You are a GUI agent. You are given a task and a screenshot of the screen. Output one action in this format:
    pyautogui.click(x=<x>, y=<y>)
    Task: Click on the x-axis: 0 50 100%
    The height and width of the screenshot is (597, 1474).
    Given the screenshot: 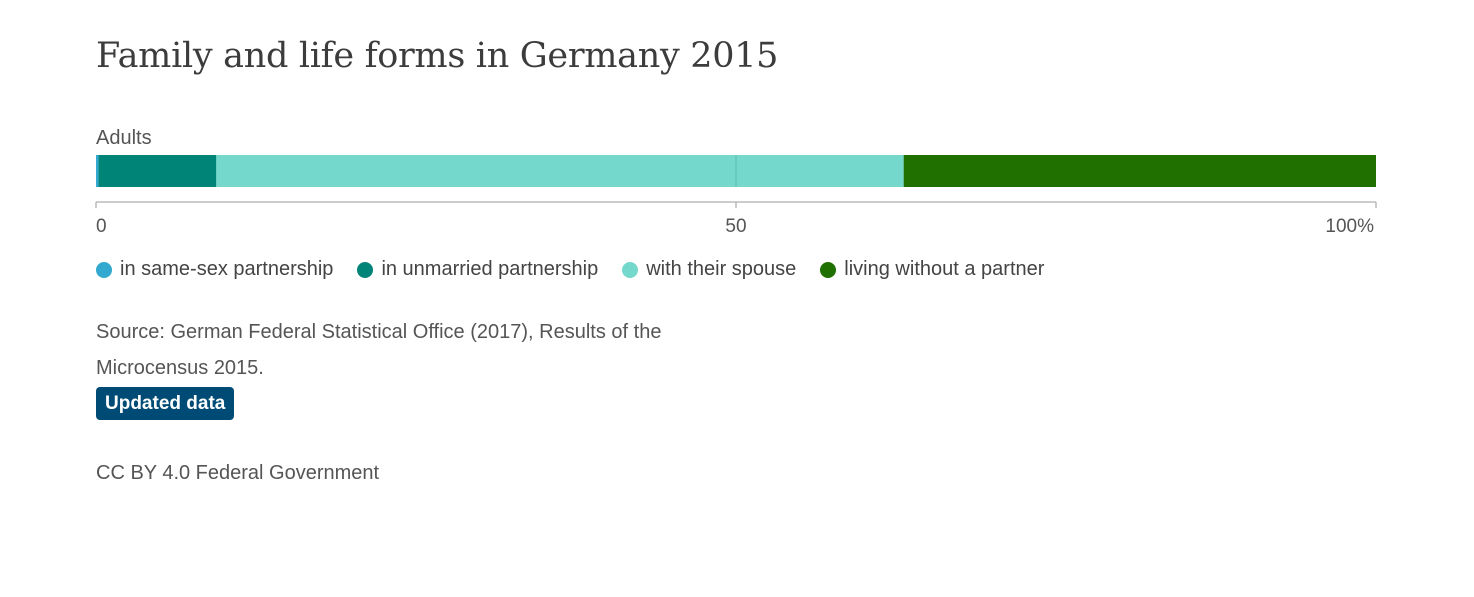 What is the action you would take?
    pyautogui.click(x=736, y=219)
    